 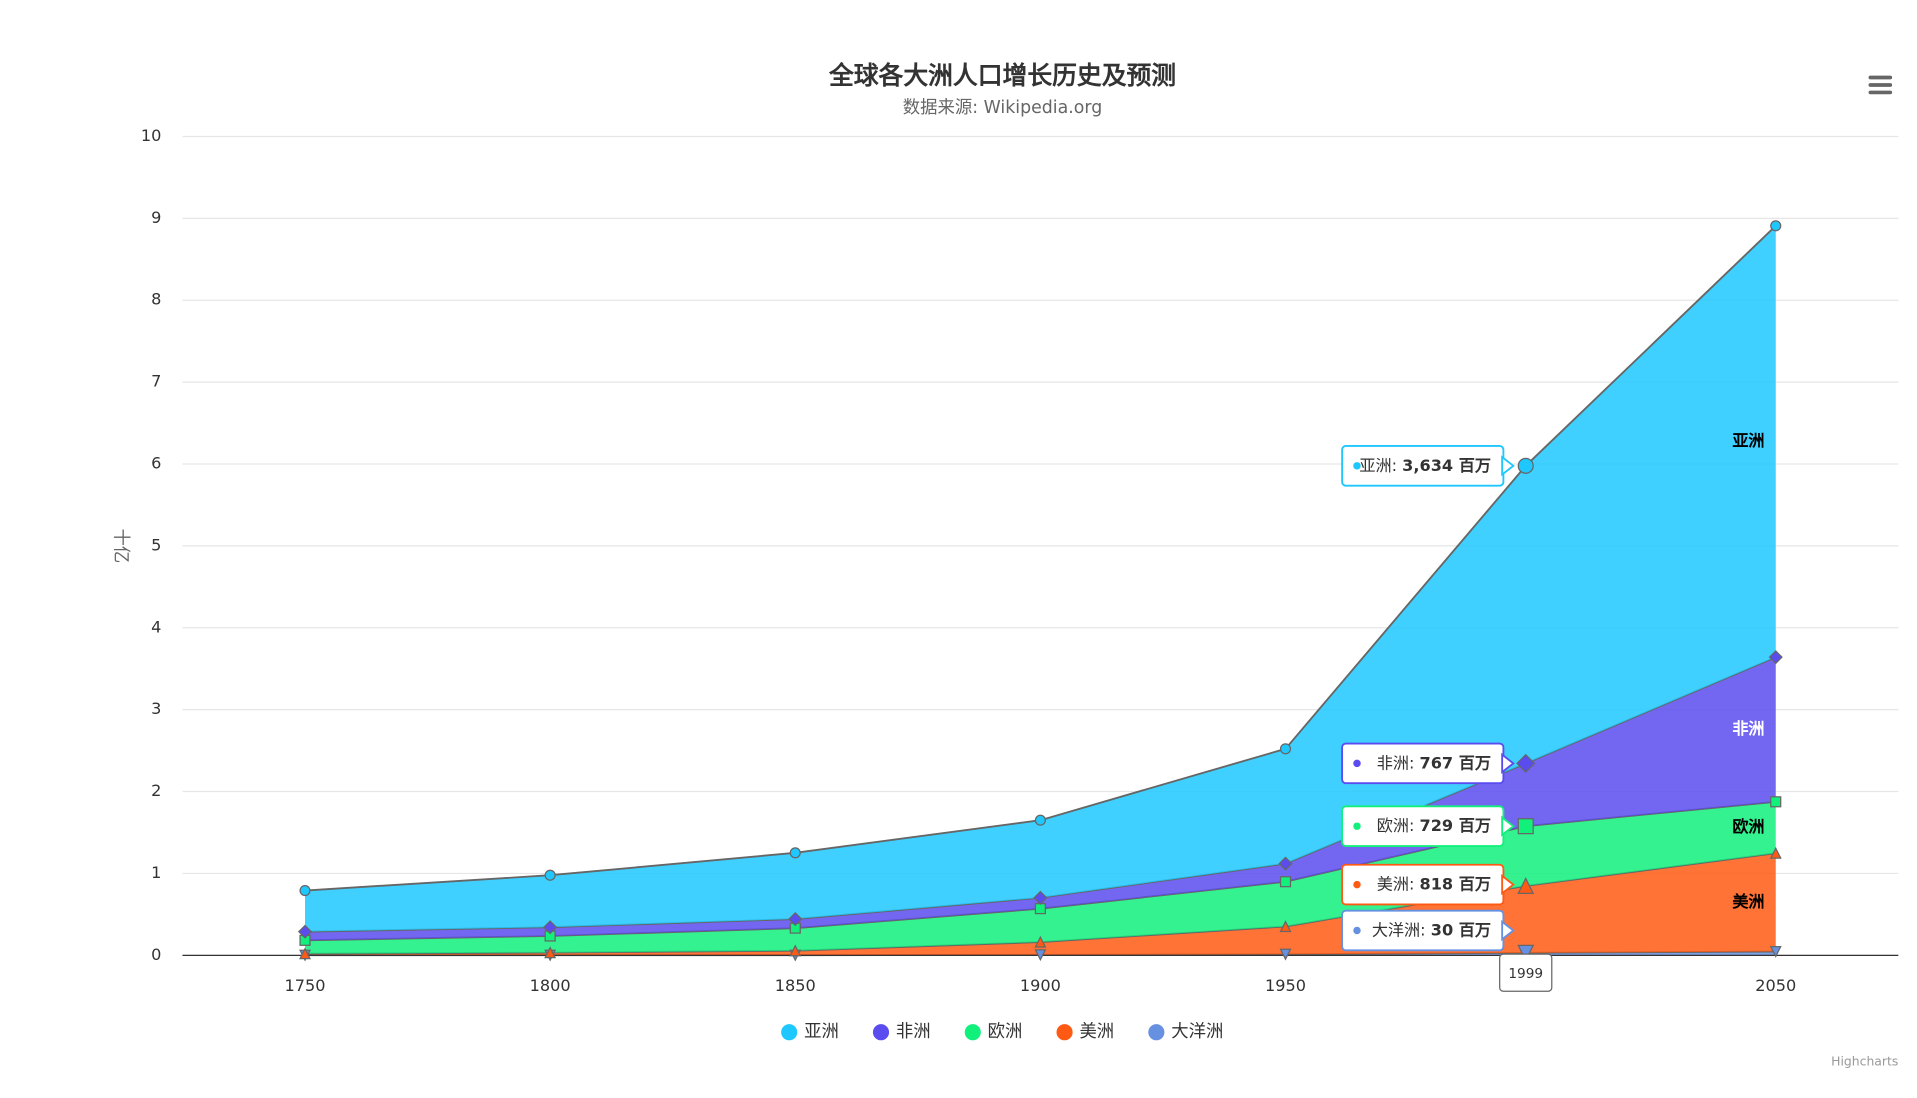 What do you see at coordinates (1864, 1061) in the screenshot?
I see `credits: Highcharts` at bounding box center [1864, 1061].